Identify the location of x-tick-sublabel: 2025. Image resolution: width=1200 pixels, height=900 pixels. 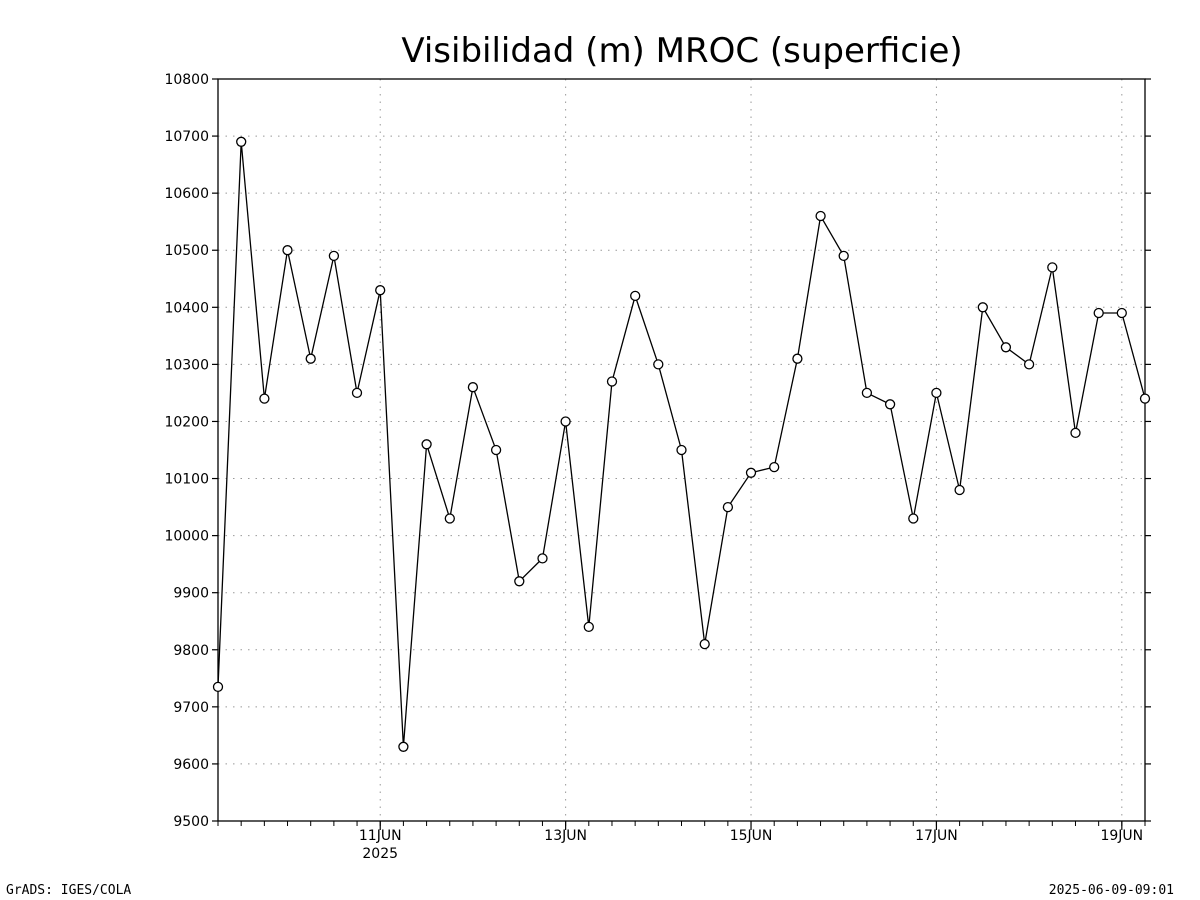
(380, 854).